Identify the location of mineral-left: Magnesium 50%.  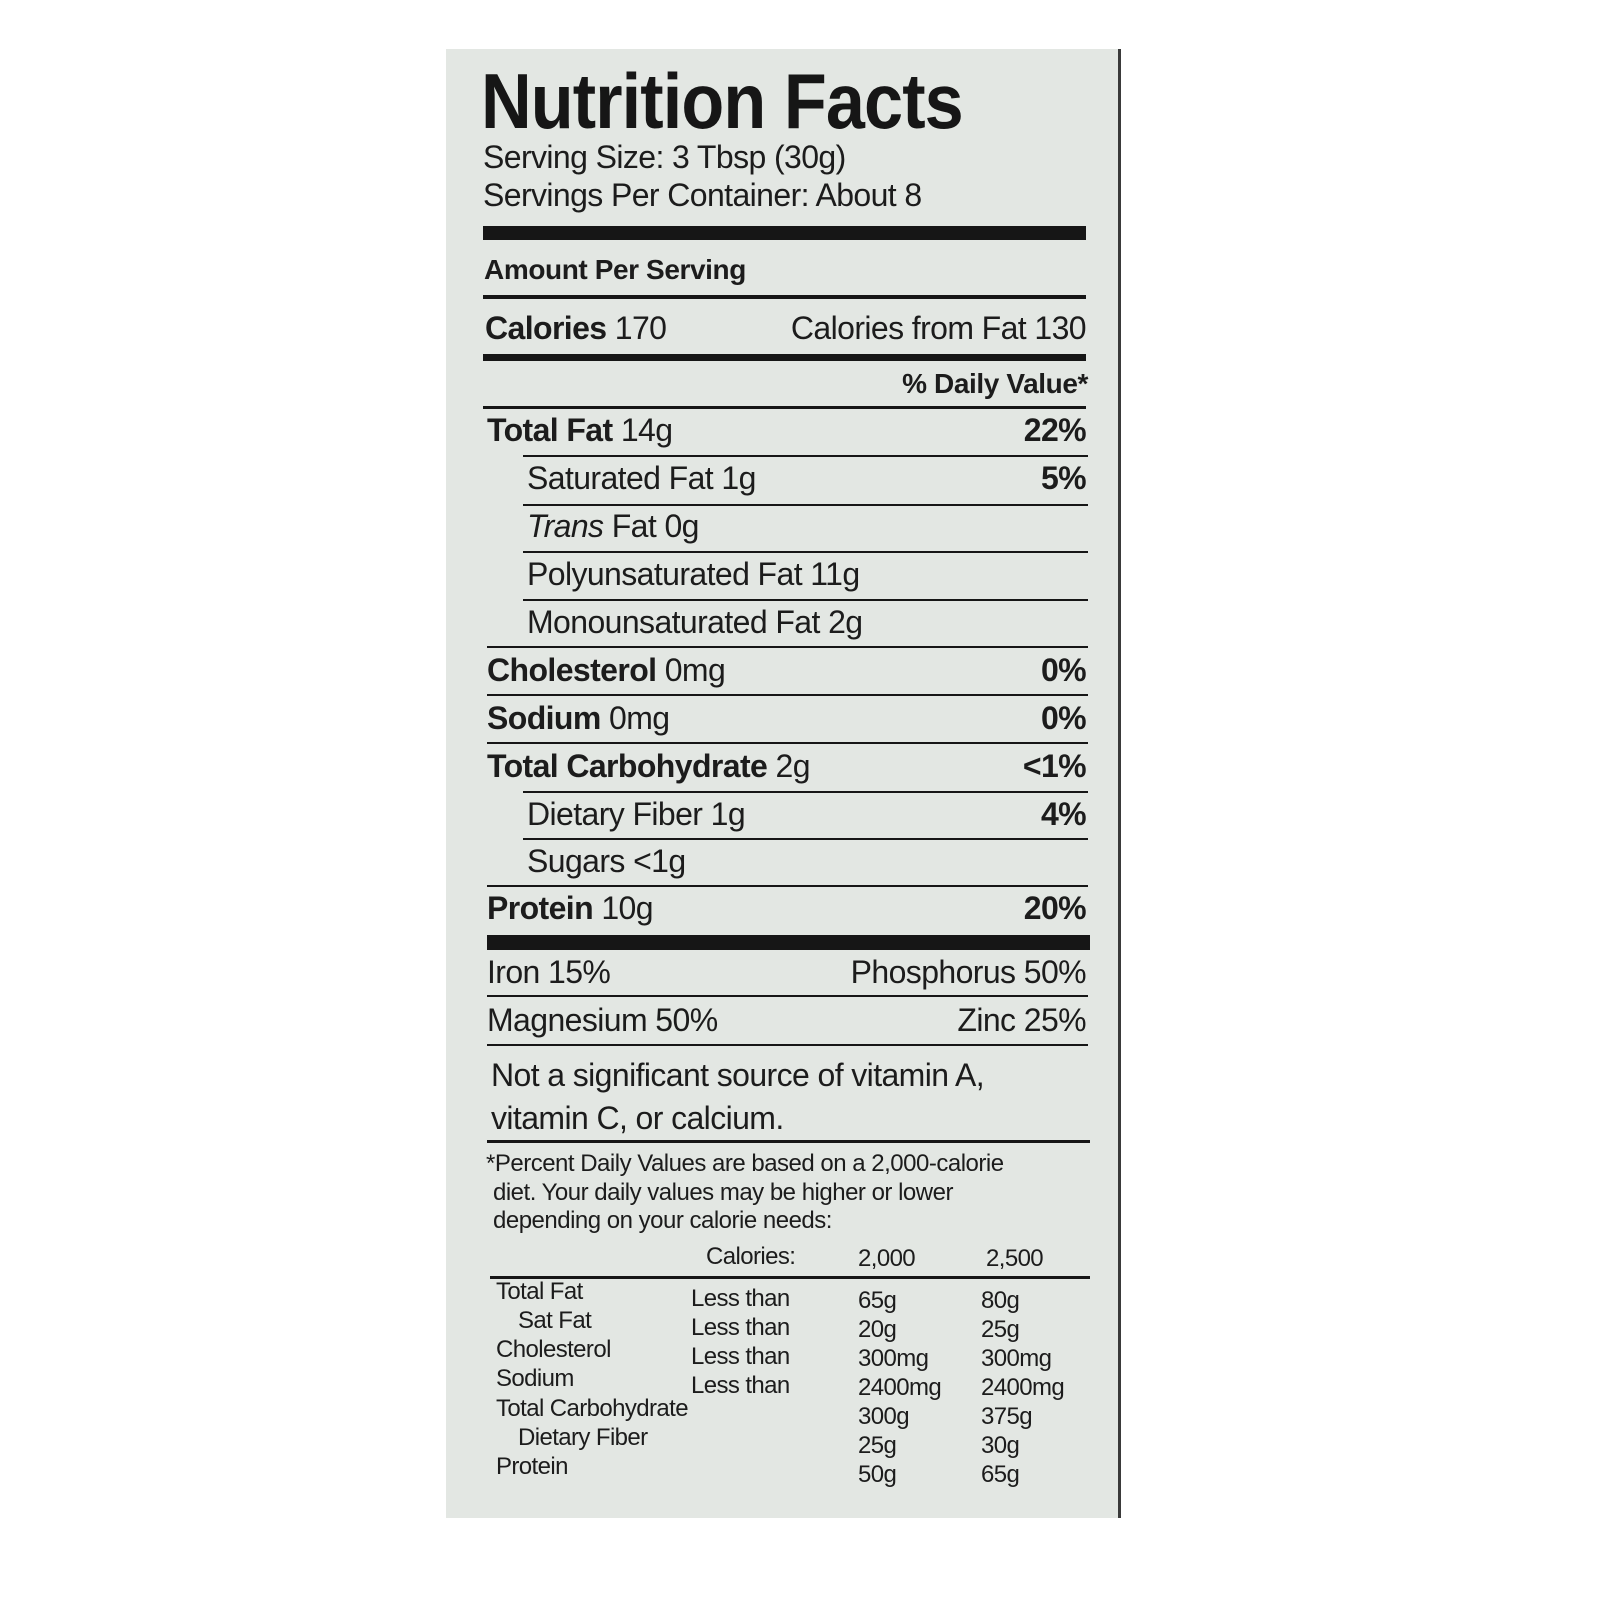
(602, 1020).